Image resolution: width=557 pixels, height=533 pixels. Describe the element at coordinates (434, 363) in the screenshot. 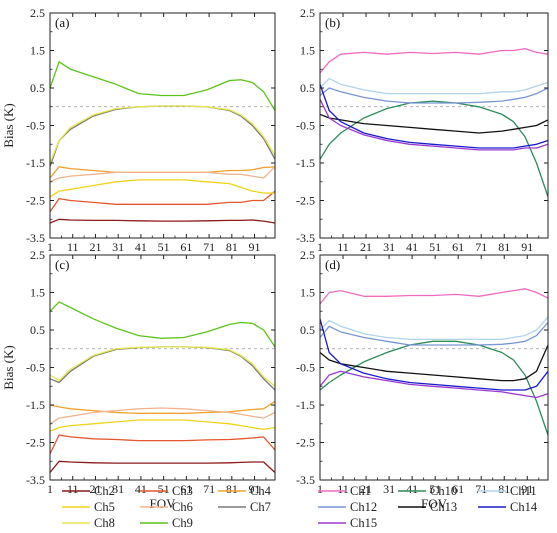

I see `series-line-ch13` at that location.